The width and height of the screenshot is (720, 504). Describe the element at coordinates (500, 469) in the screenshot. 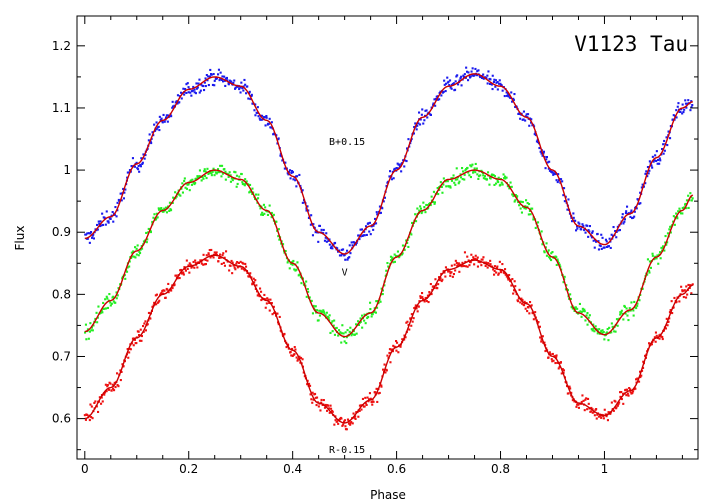

I see `x-tick-label: 0.8` at that location.